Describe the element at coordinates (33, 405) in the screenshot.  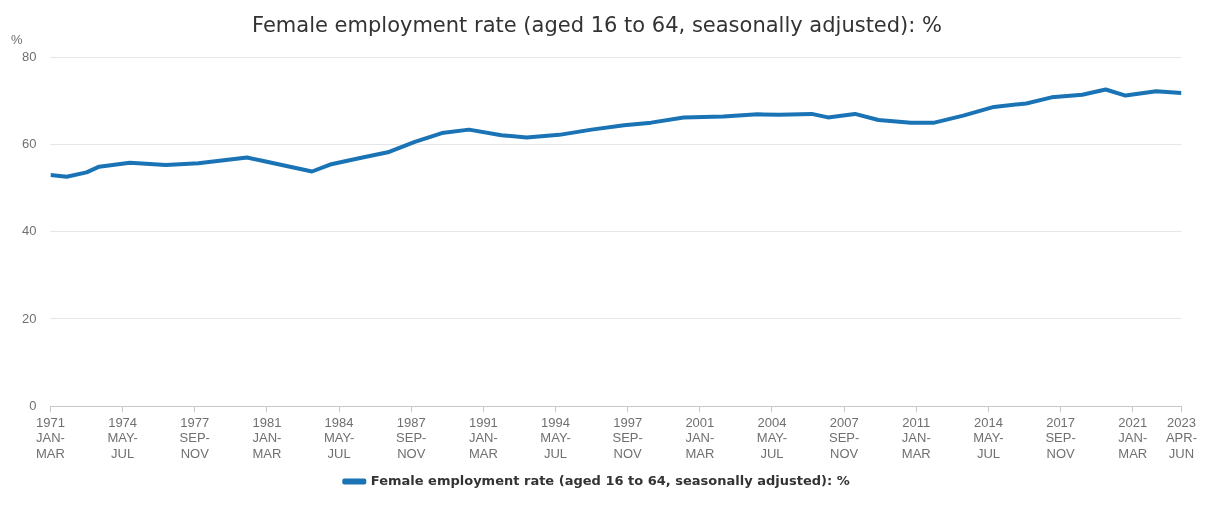
I see `y-tick-label: 0` at that location.